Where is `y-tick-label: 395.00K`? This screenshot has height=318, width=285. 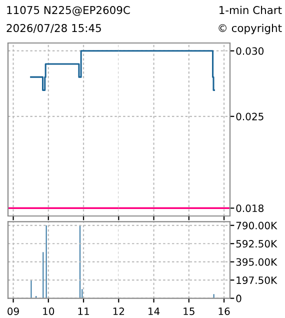 y-tick-label: 395.00K is located at coordinates (257, 262).